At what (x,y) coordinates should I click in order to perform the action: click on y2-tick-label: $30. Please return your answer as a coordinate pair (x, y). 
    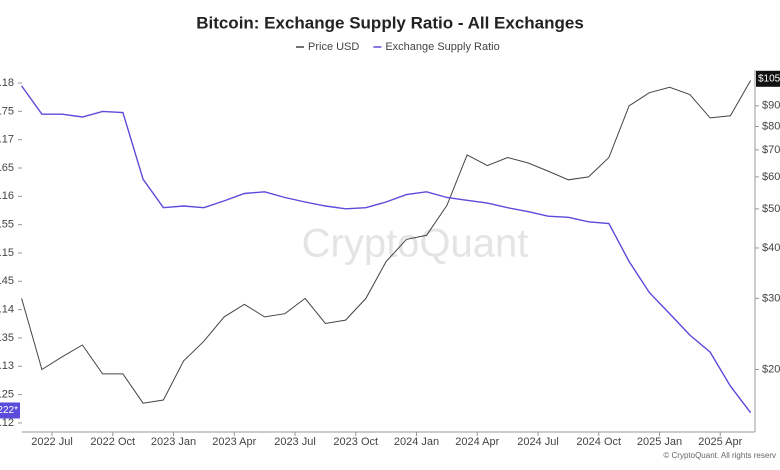
    Looking at the image, I should click on (771, 298).